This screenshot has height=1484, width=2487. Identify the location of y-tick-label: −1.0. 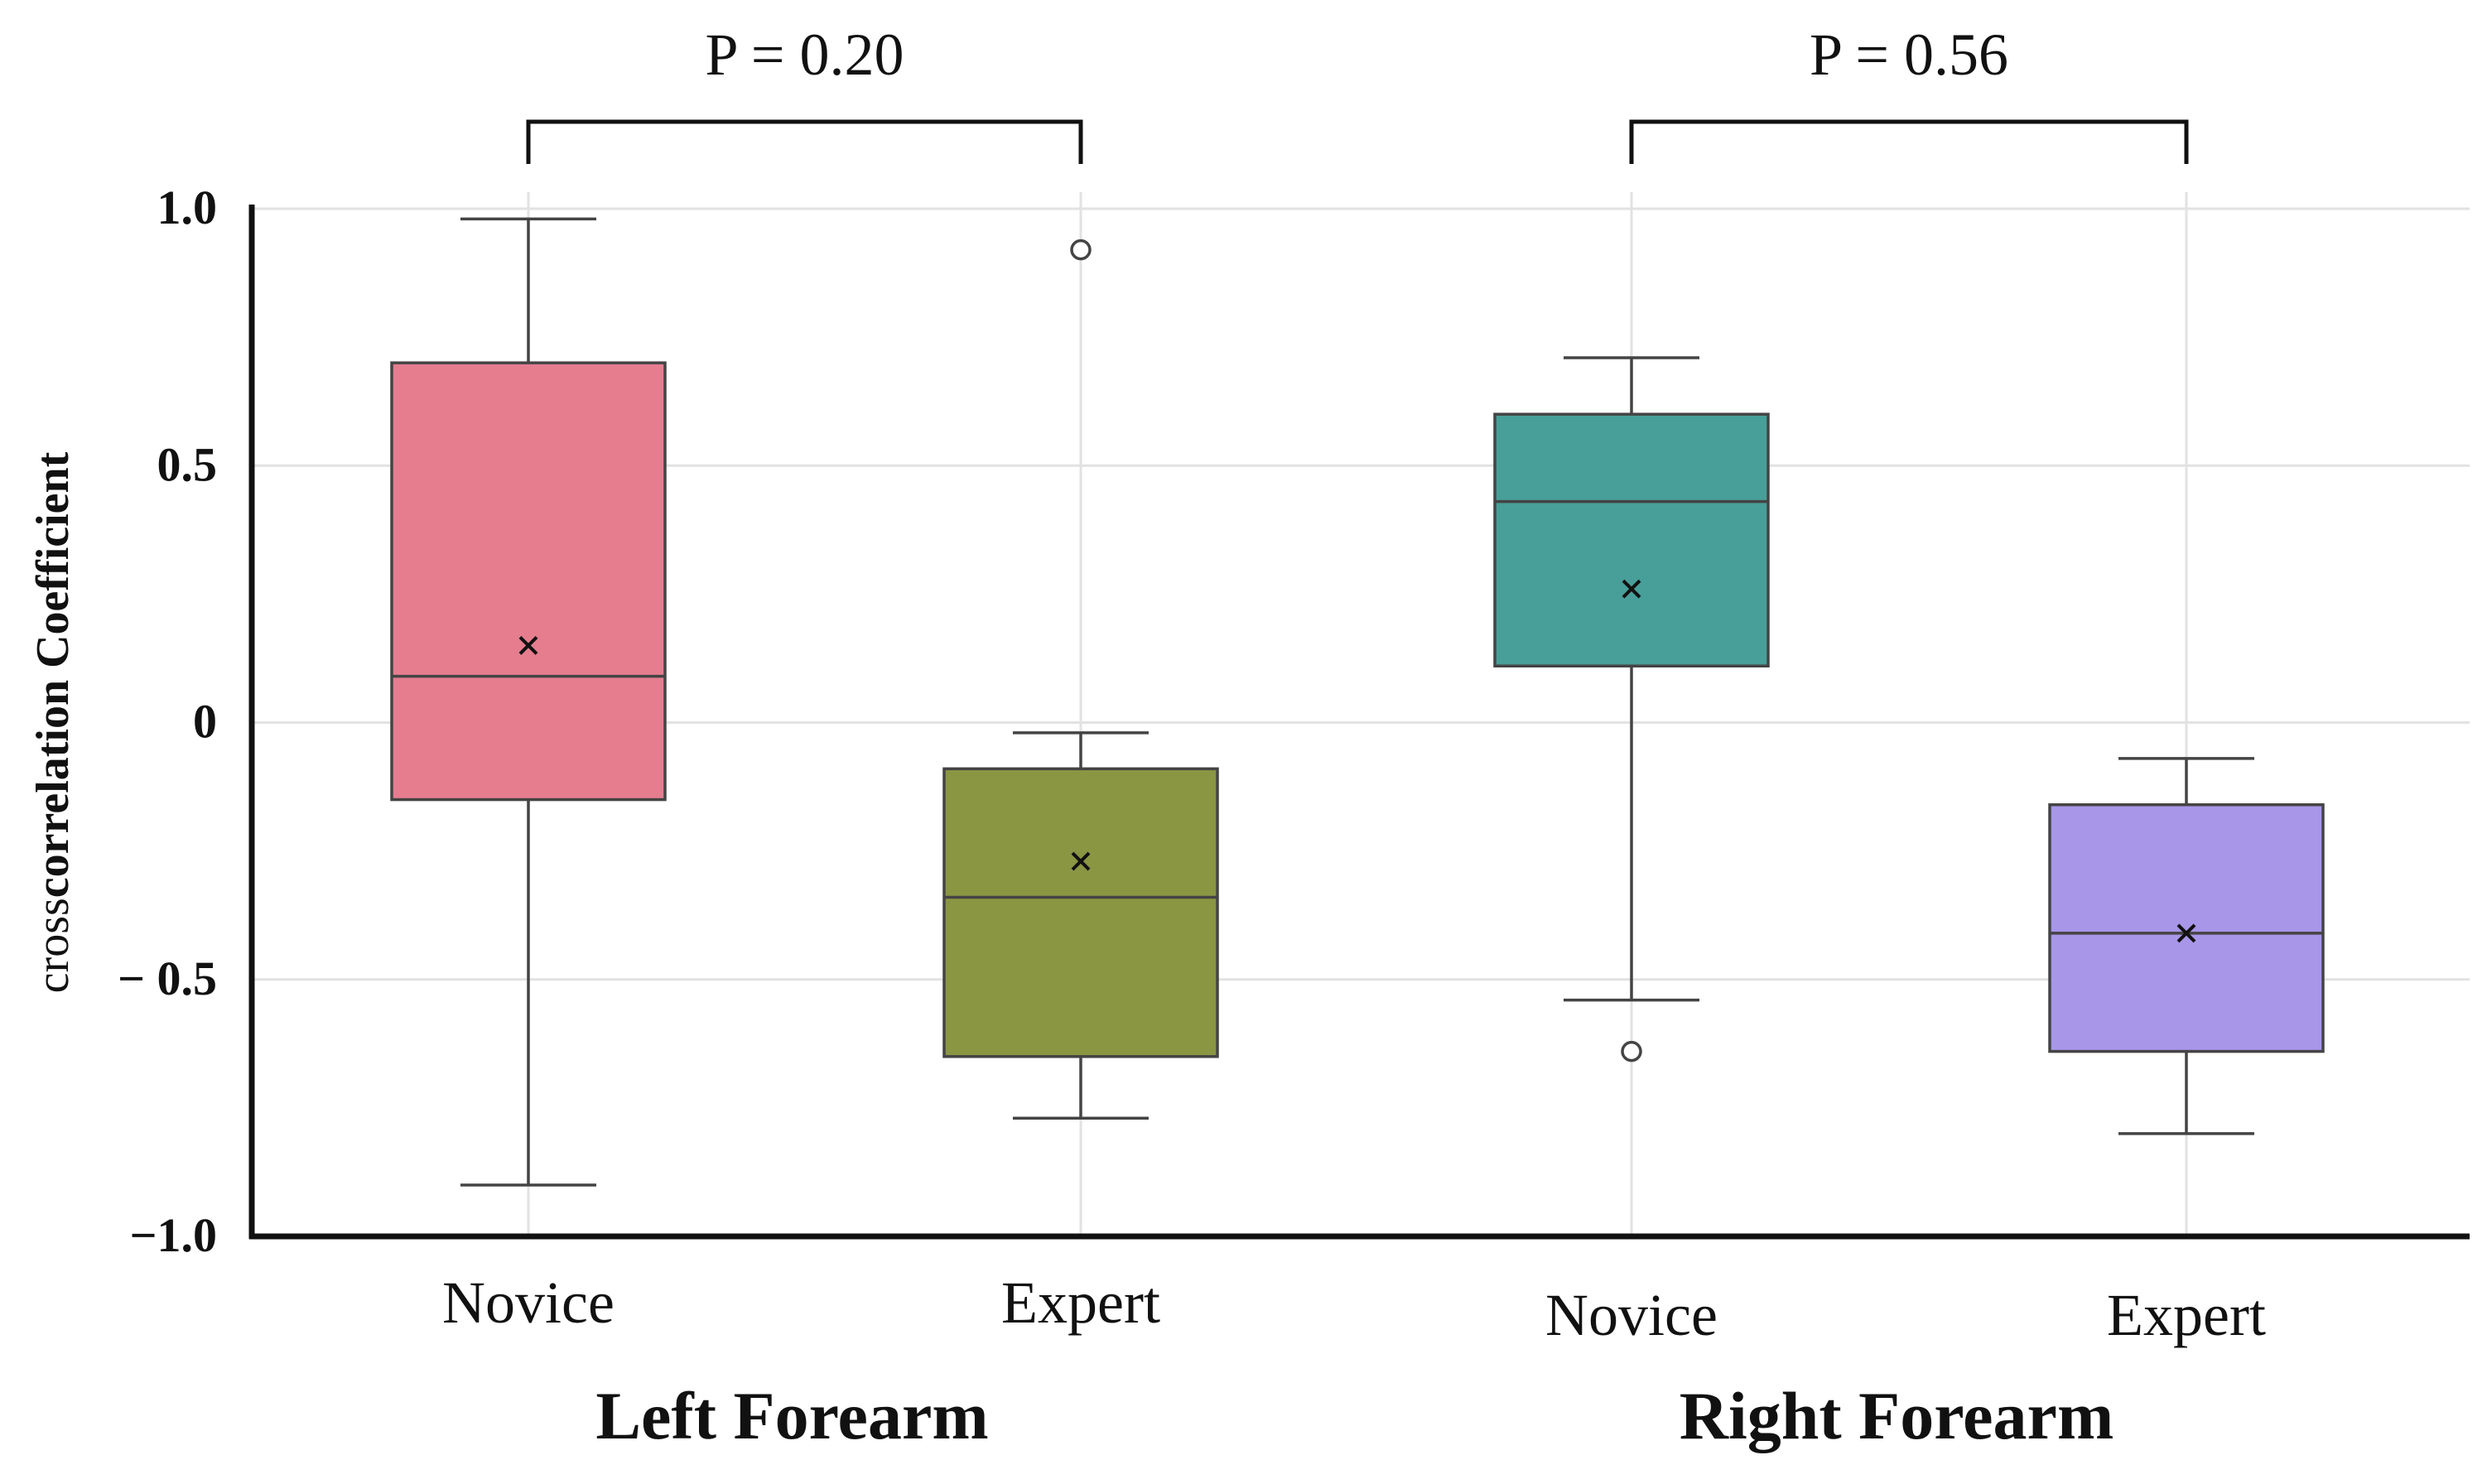
(173, 1235).